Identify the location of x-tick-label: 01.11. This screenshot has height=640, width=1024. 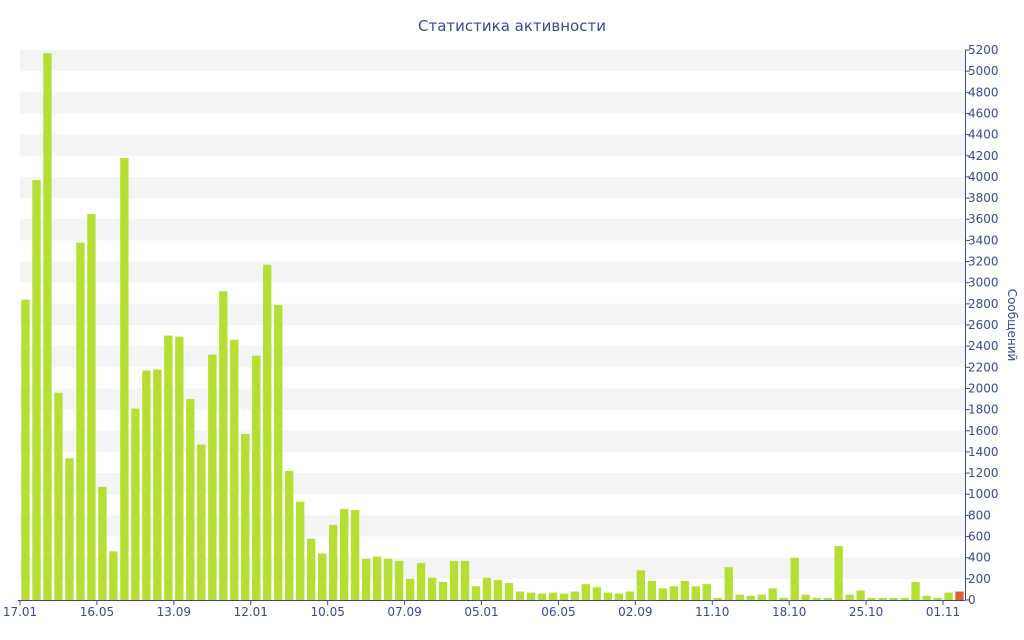
(943, 612).